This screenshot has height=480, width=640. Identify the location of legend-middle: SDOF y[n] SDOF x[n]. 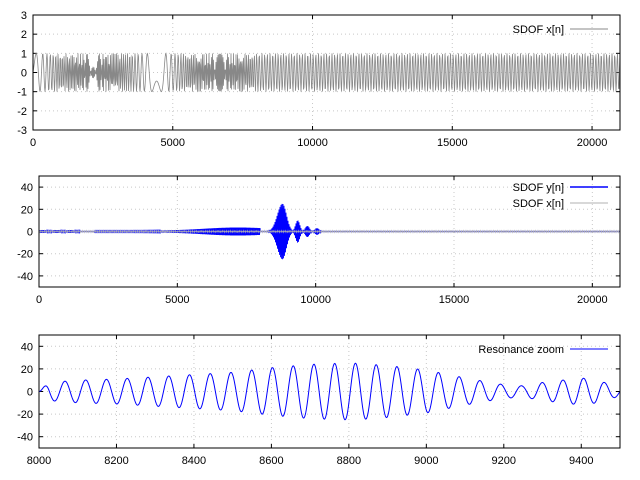
(560, 196).